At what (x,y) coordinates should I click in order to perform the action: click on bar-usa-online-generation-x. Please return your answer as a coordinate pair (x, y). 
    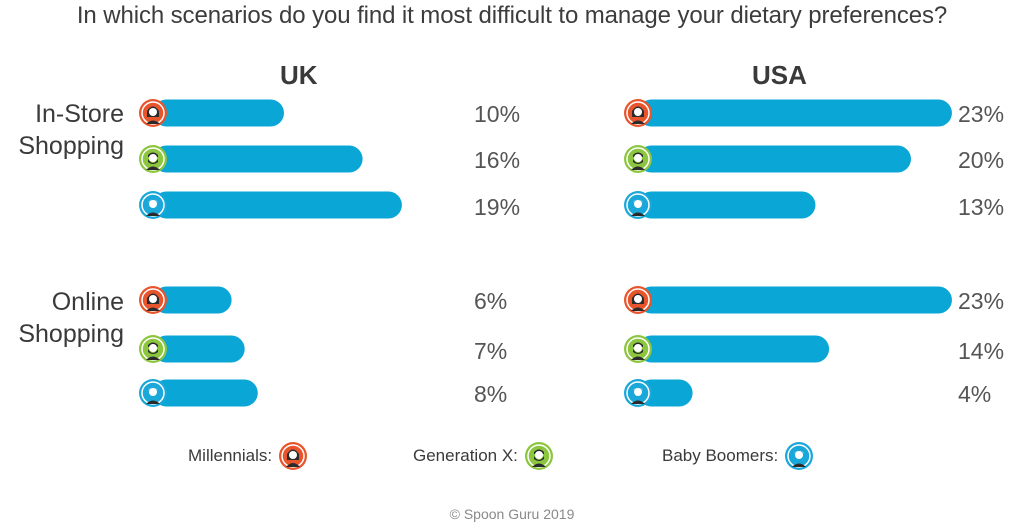
    Looking at the image, I should click on (734, 349).